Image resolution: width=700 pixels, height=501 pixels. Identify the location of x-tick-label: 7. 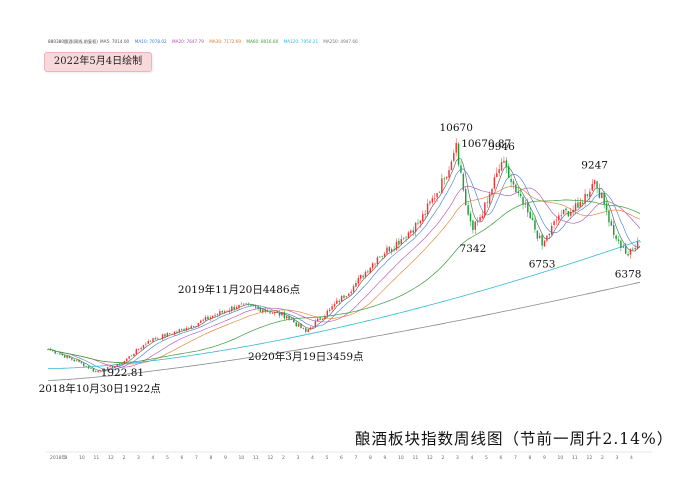
(196, 458).